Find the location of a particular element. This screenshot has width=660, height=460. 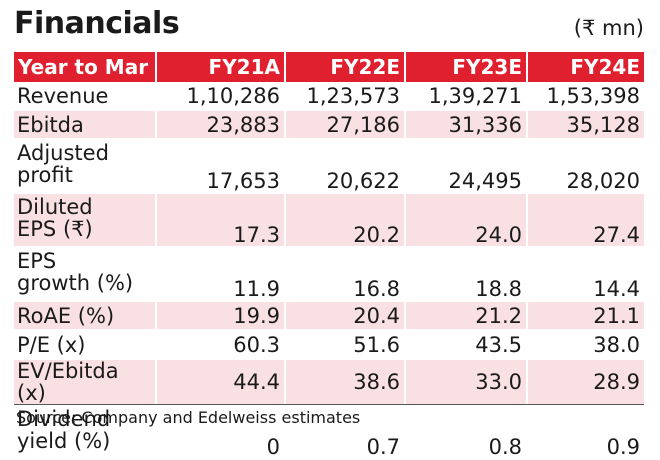

cell-value: 35,128 is located at coordinates (585, 125).